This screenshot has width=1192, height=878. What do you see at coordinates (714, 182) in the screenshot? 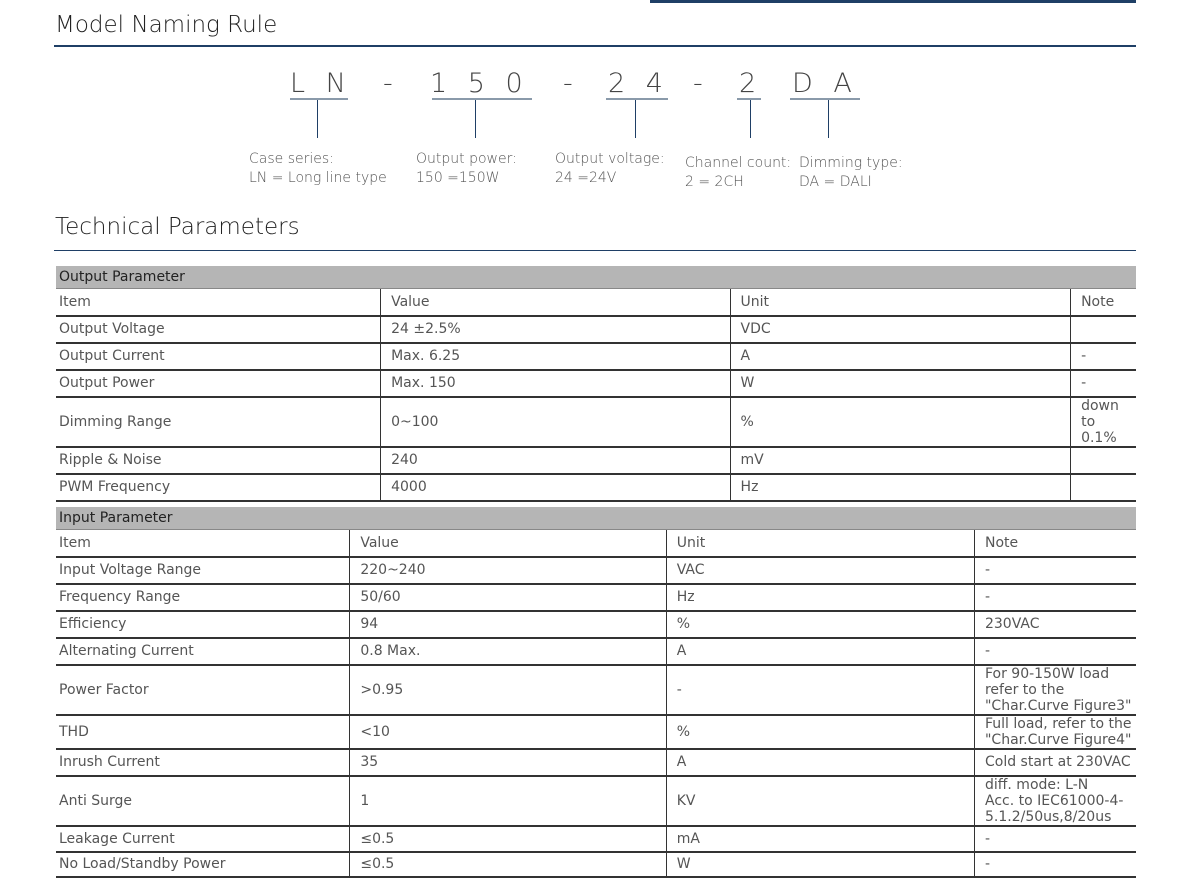
I see `part-value: 2 = 2CH` at bounding box center [714, 182].